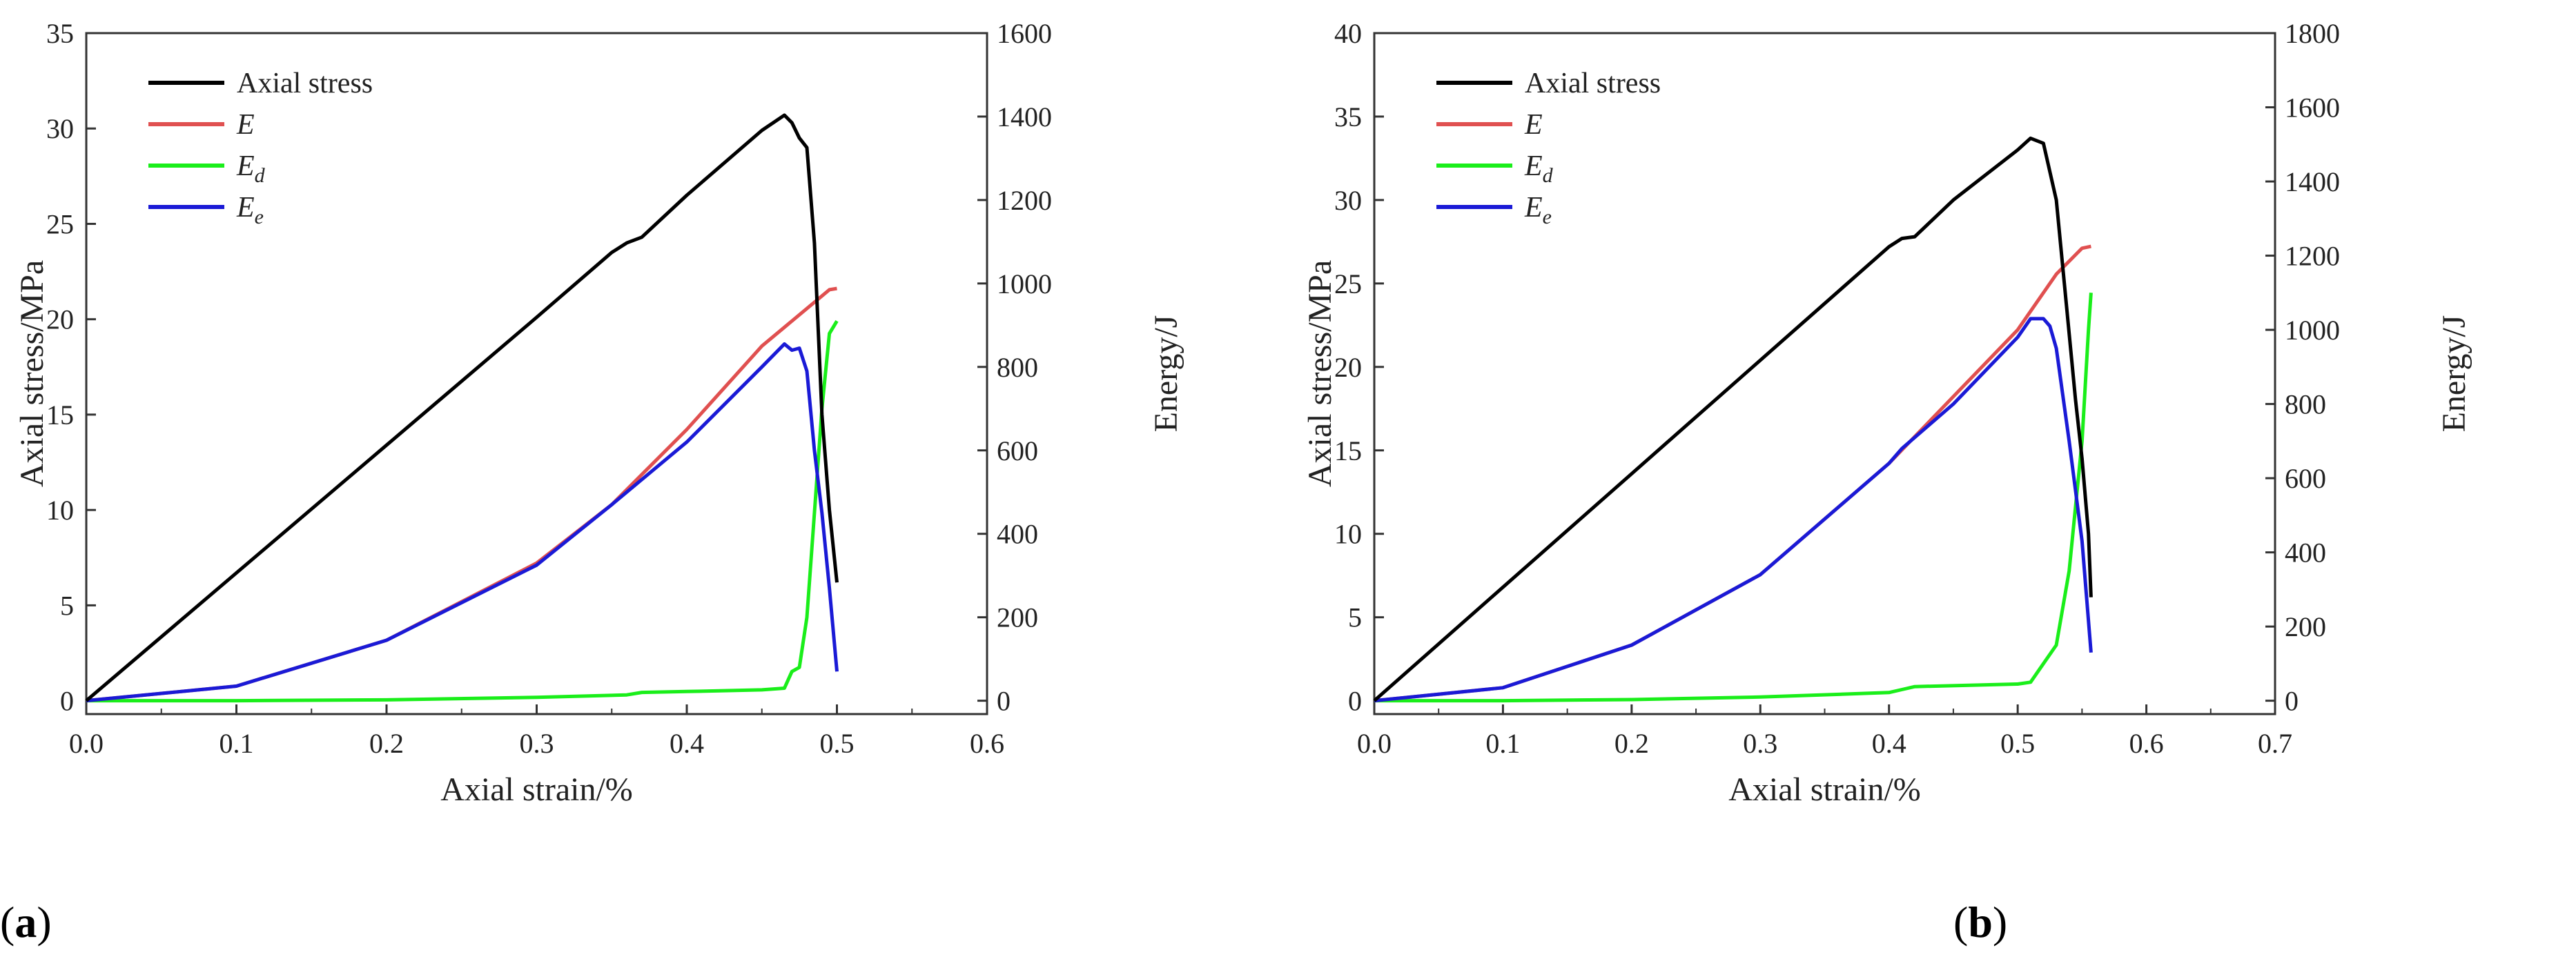 Image resolution: width=2576 pixels, height=979 pixels. What do you see at coordinates (537, 743) in the screenshot?
I see `chart-a-x-tick-label: 0.3` at bounding box center [537, 743].